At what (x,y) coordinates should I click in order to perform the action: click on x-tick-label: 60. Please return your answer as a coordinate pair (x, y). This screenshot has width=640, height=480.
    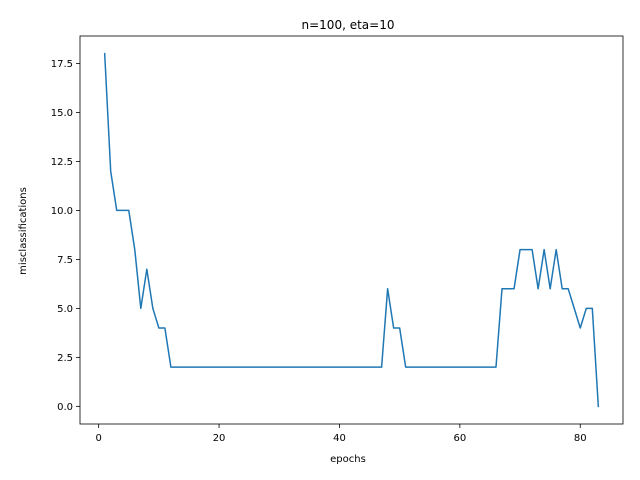
    Looking at the image, I should click on (459, 438).